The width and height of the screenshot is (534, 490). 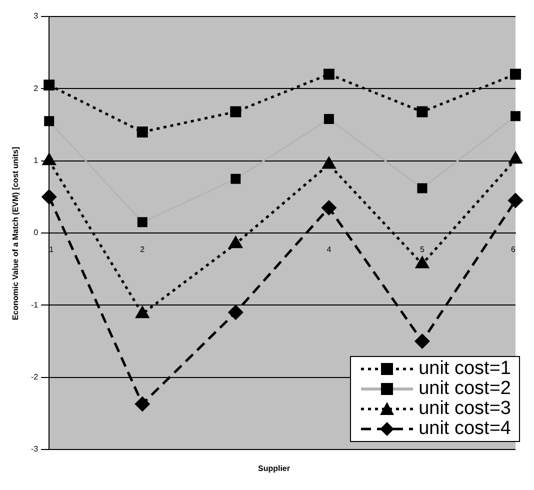 I want to click on legend-label: unit cost=2, so click(x=464, y=388).